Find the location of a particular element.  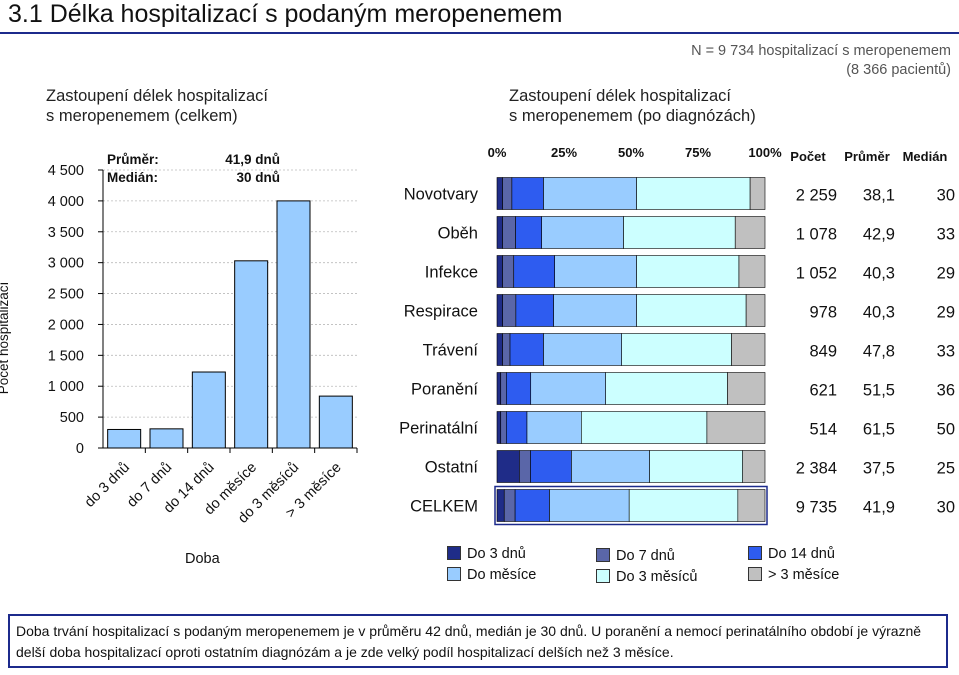

segment-infekce-do-14-dnu is located at coordinates (534, 271).